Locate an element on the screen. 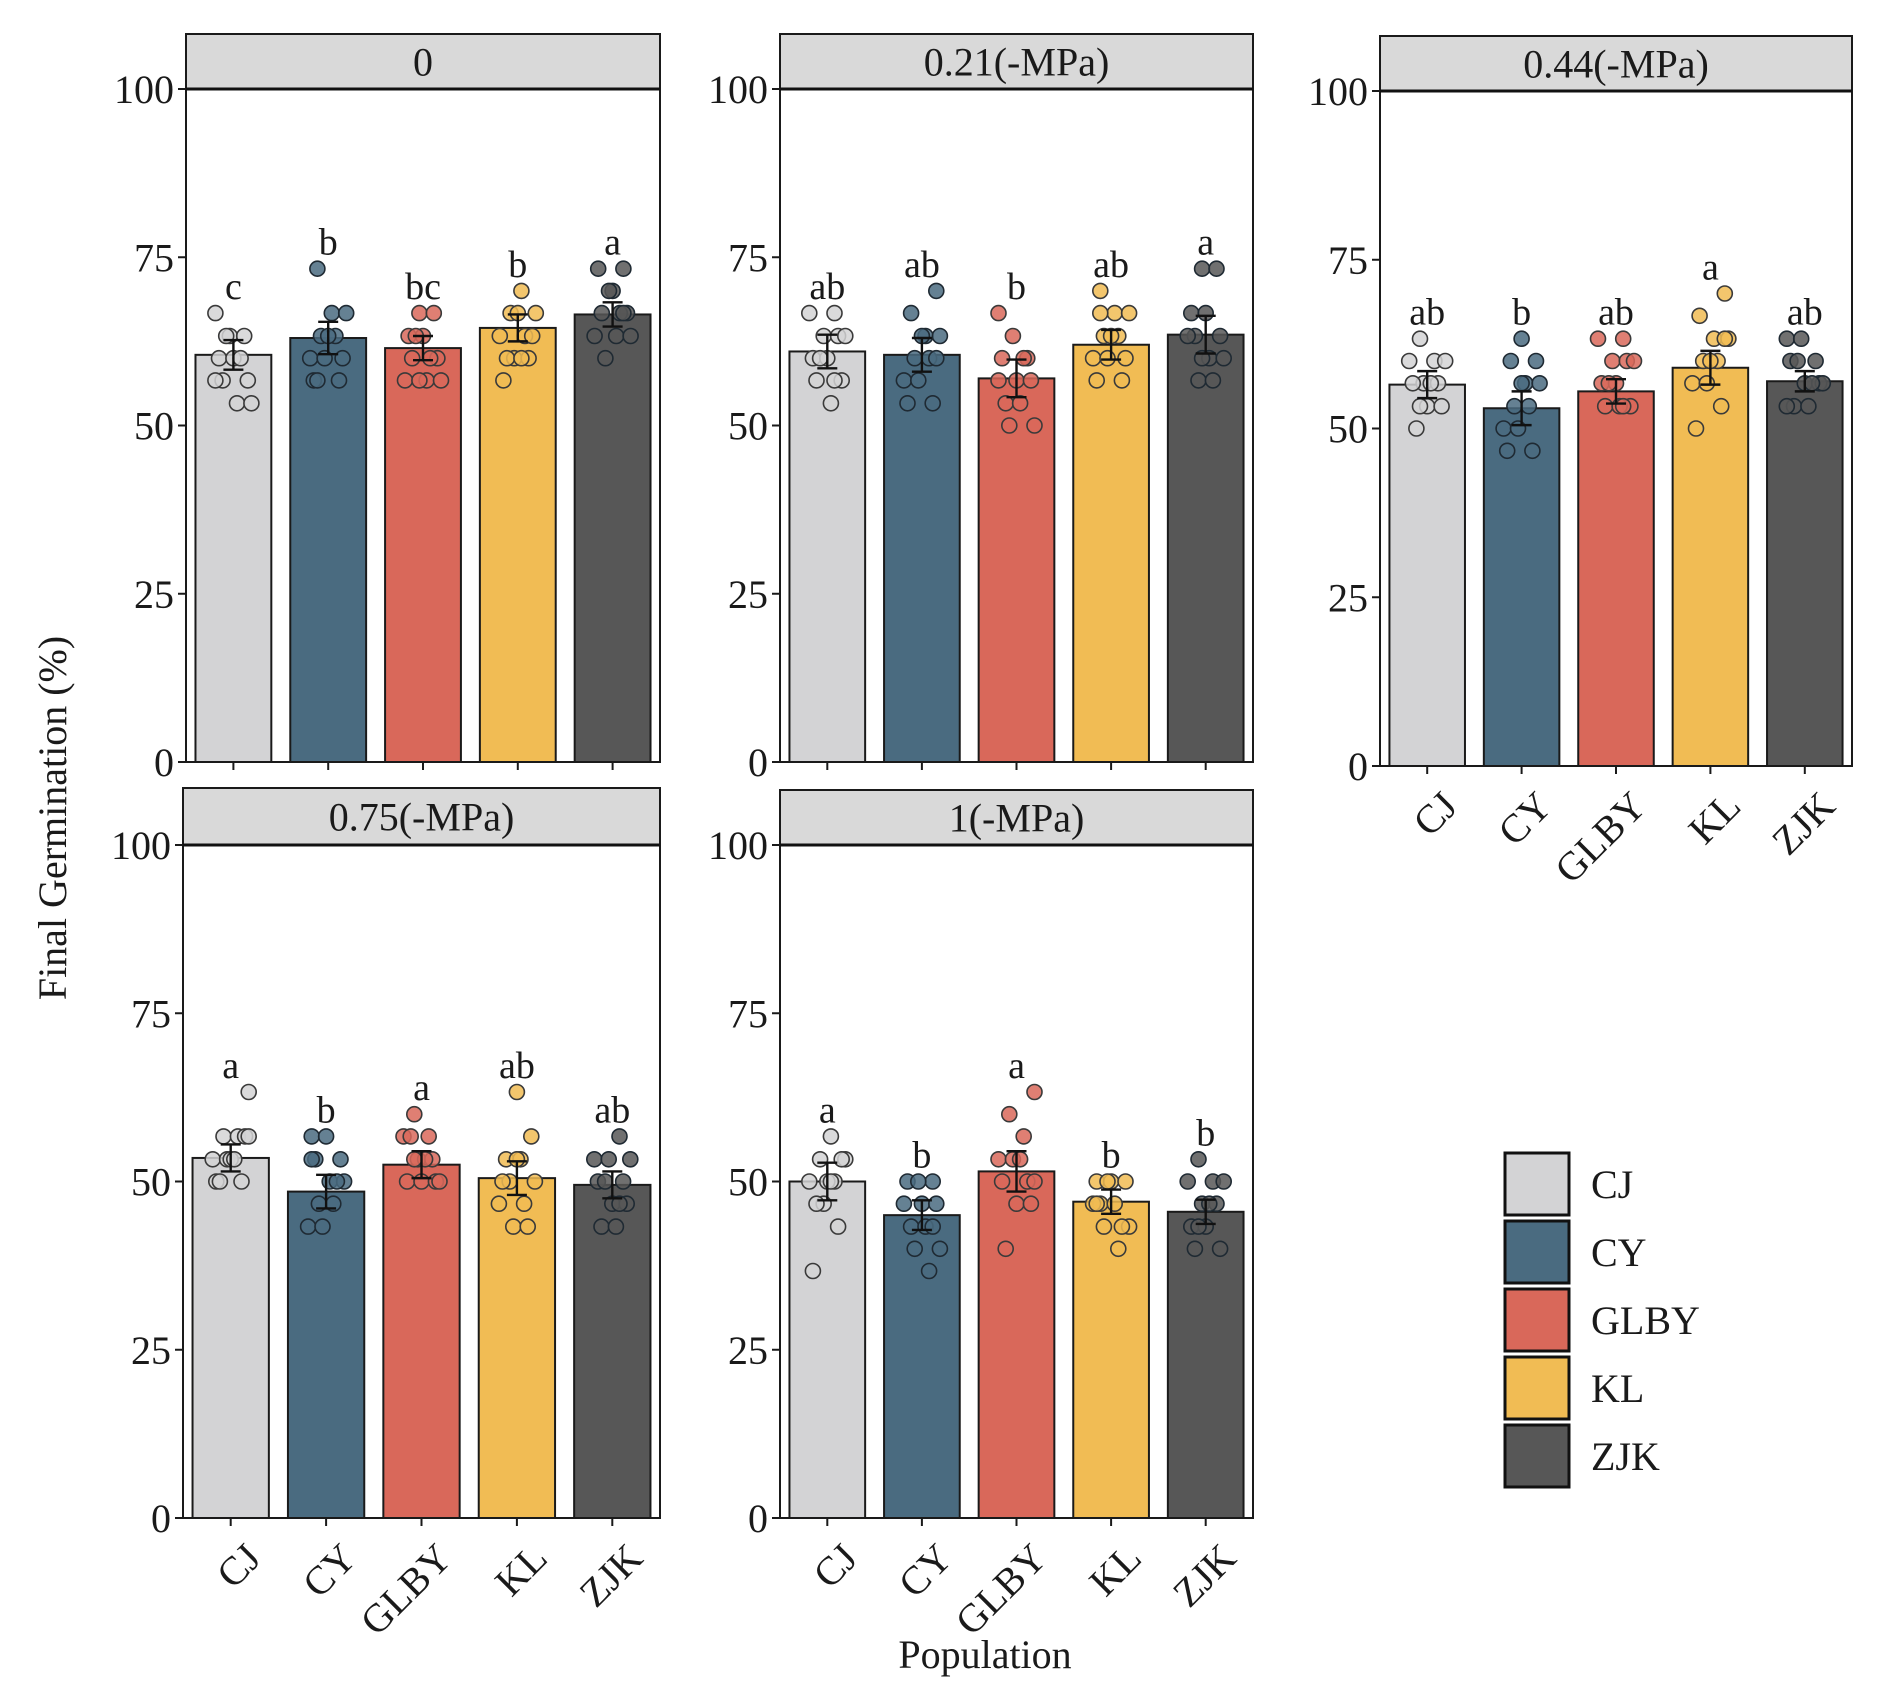 The width and height of the screenshot is (1878, 1695). facet-panel: 0.21(-MPa) 0 25 50 75 100 ab ab b ab a is located at coordinates (981, 409).